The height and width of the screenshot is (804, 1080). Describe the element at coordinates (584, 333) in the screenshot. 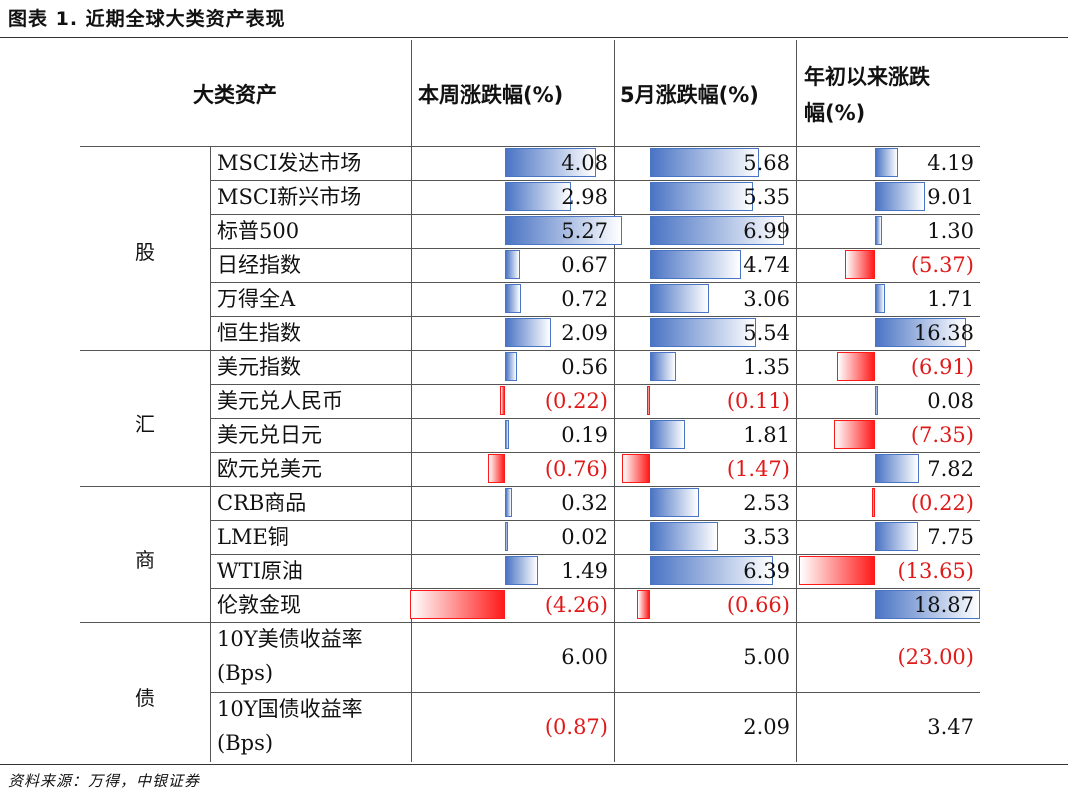

I see `value-label-week: 2.09` at that location.